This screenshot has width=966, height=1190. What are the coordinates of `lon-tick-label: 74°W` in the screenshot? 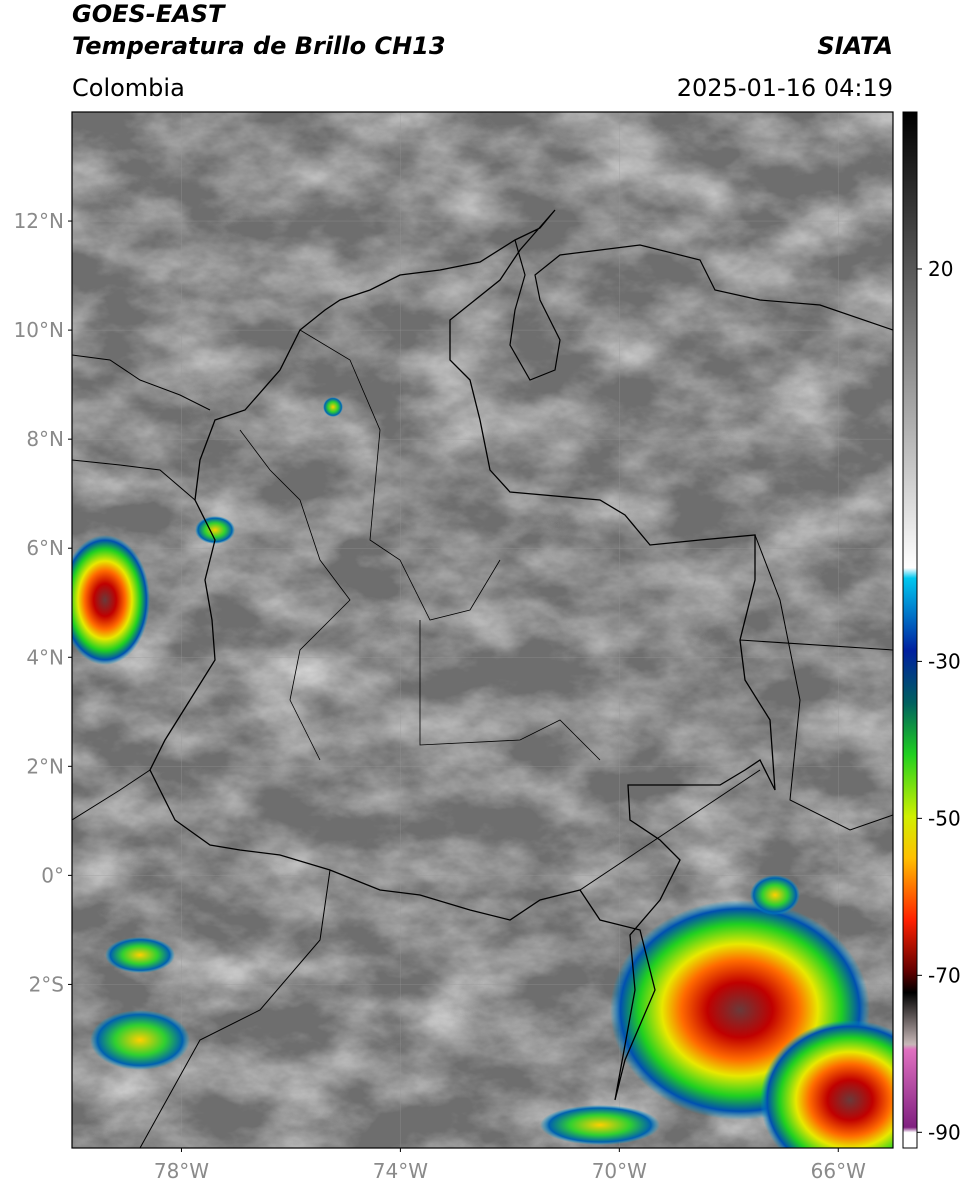 It's located at (400, 1171).